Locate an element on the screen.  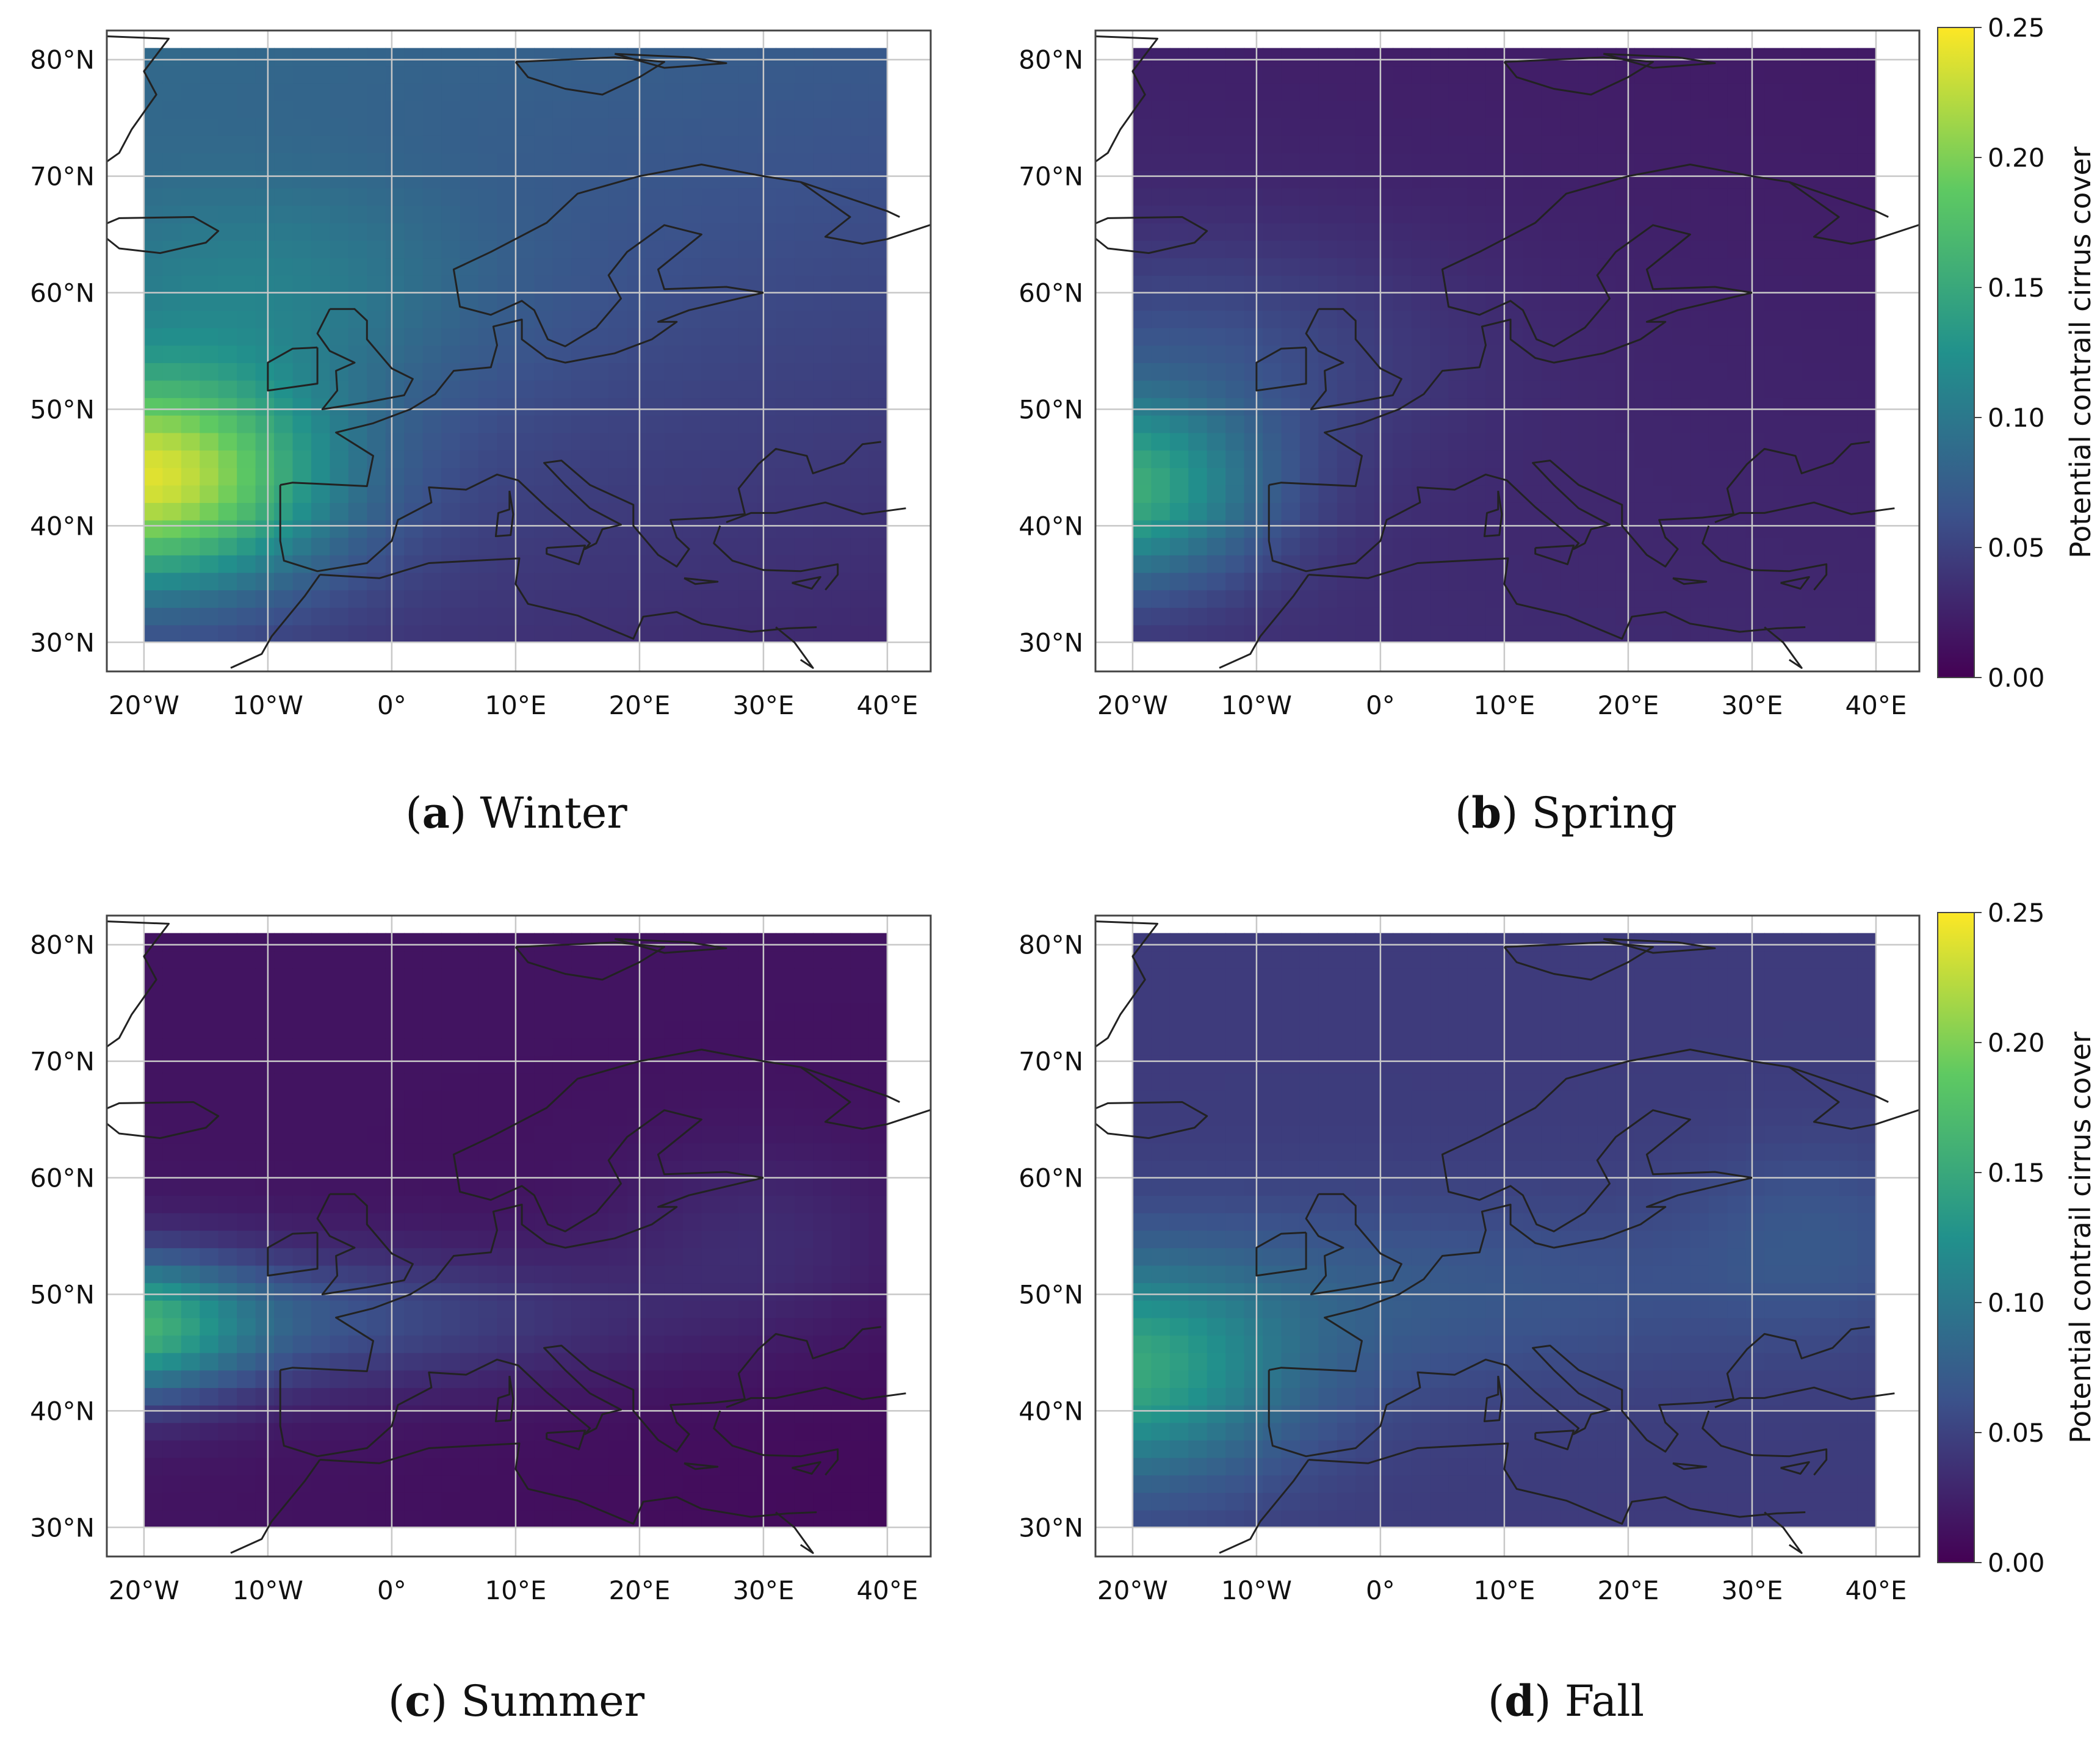
caption-summer: (c) Summer is located at coordinates (516, 1701).